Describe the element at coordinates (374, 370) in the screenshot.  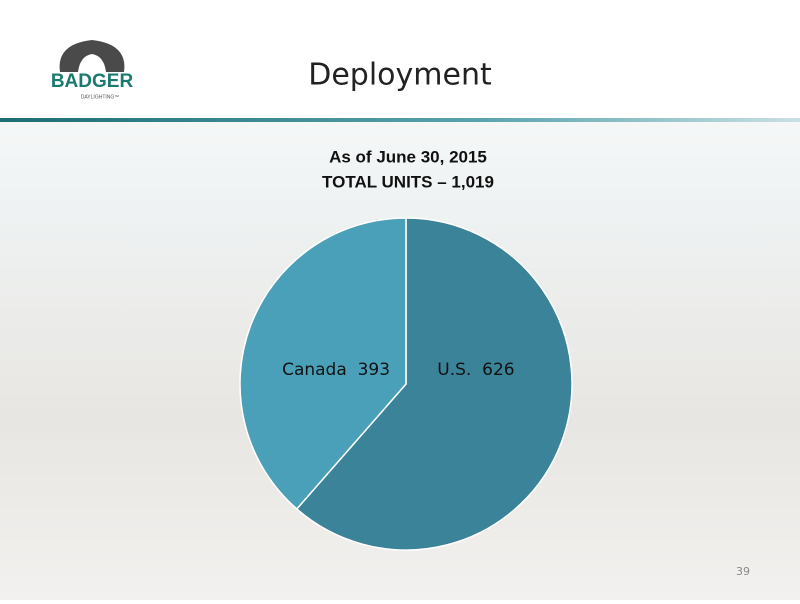
I see `data-label-value: 393` at that location.